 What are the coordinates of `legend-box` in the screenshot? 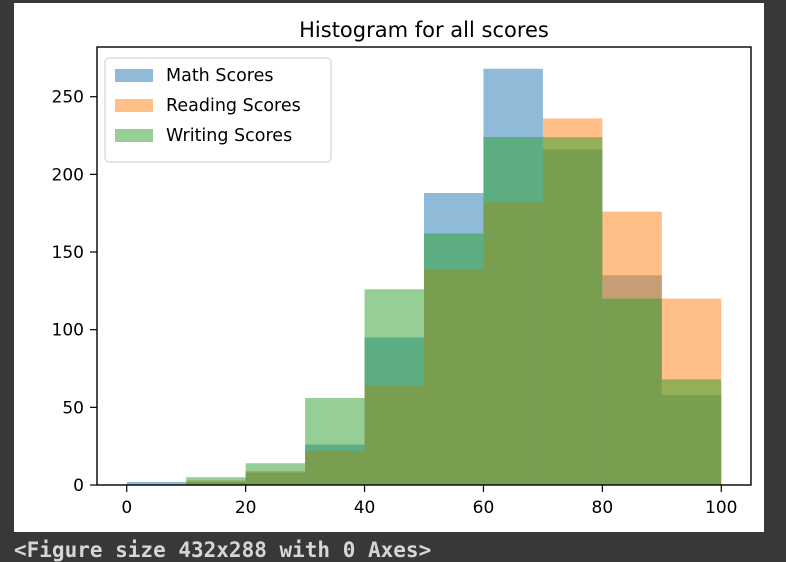 It's located at (218, 110).